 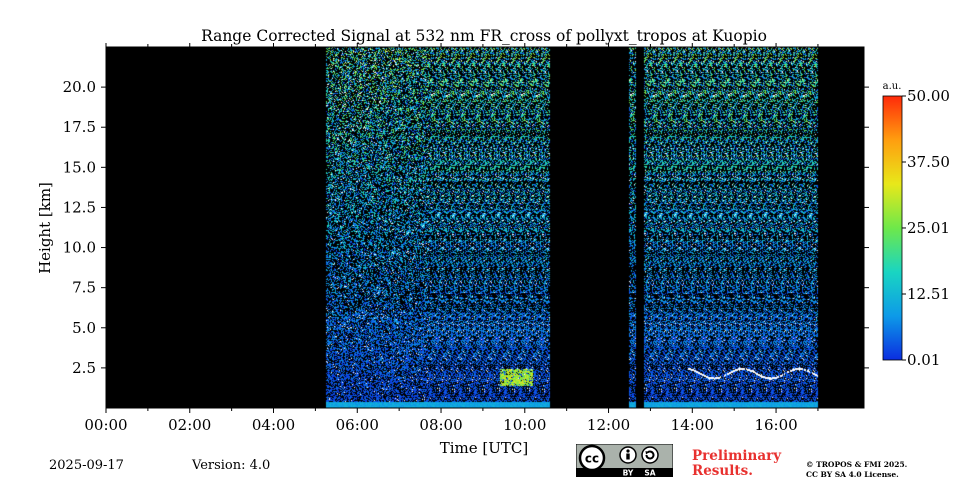 What do you see at coordinates (857, 464) in the screenshot?
I see `copyright-line-1: © TROPOS & FMI 2025.` at bounding box center [857, 464].